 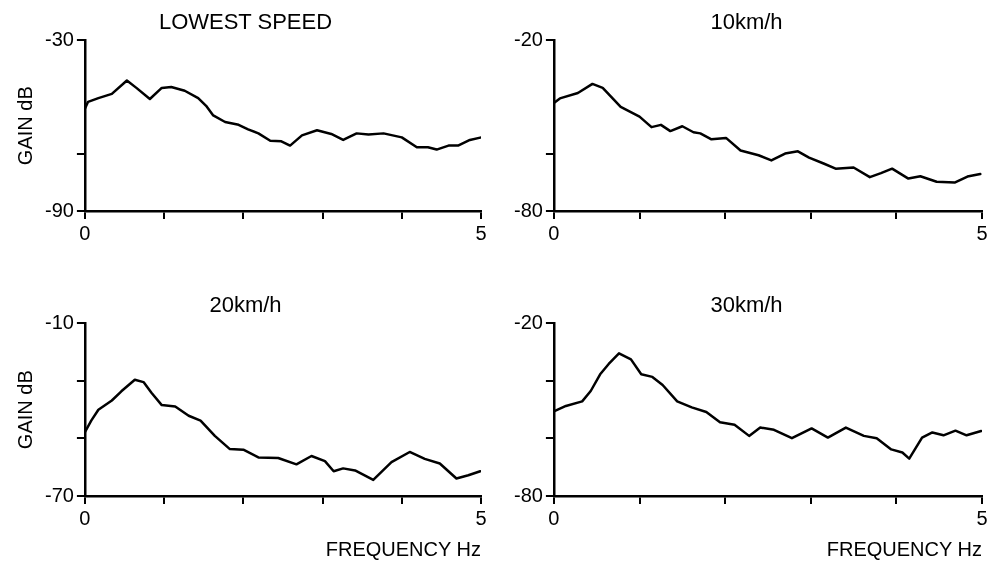 What do you see at coordinates (59, 38) in the screenshot?
I see `y-tick-label: -30` at bounding box center [59, 38].